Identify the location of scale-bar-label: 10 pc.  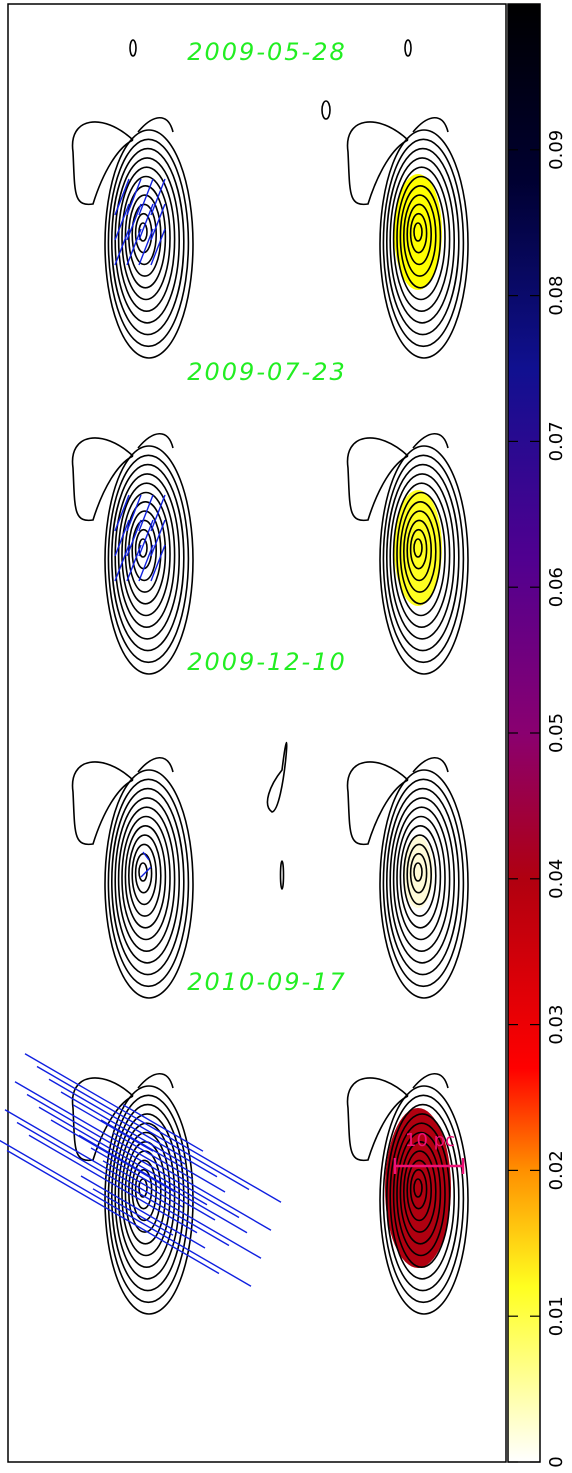
(430, 1140).